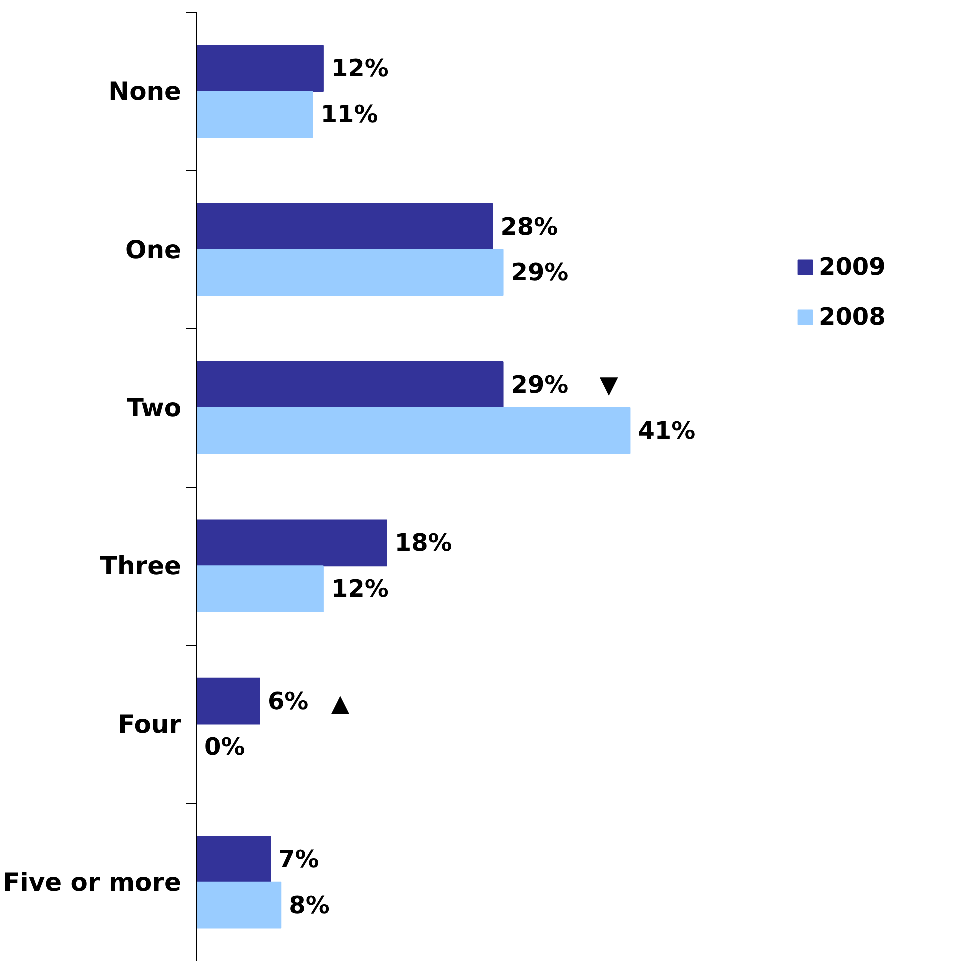  I want to click on y-tick-label: One, so click(153, 249).